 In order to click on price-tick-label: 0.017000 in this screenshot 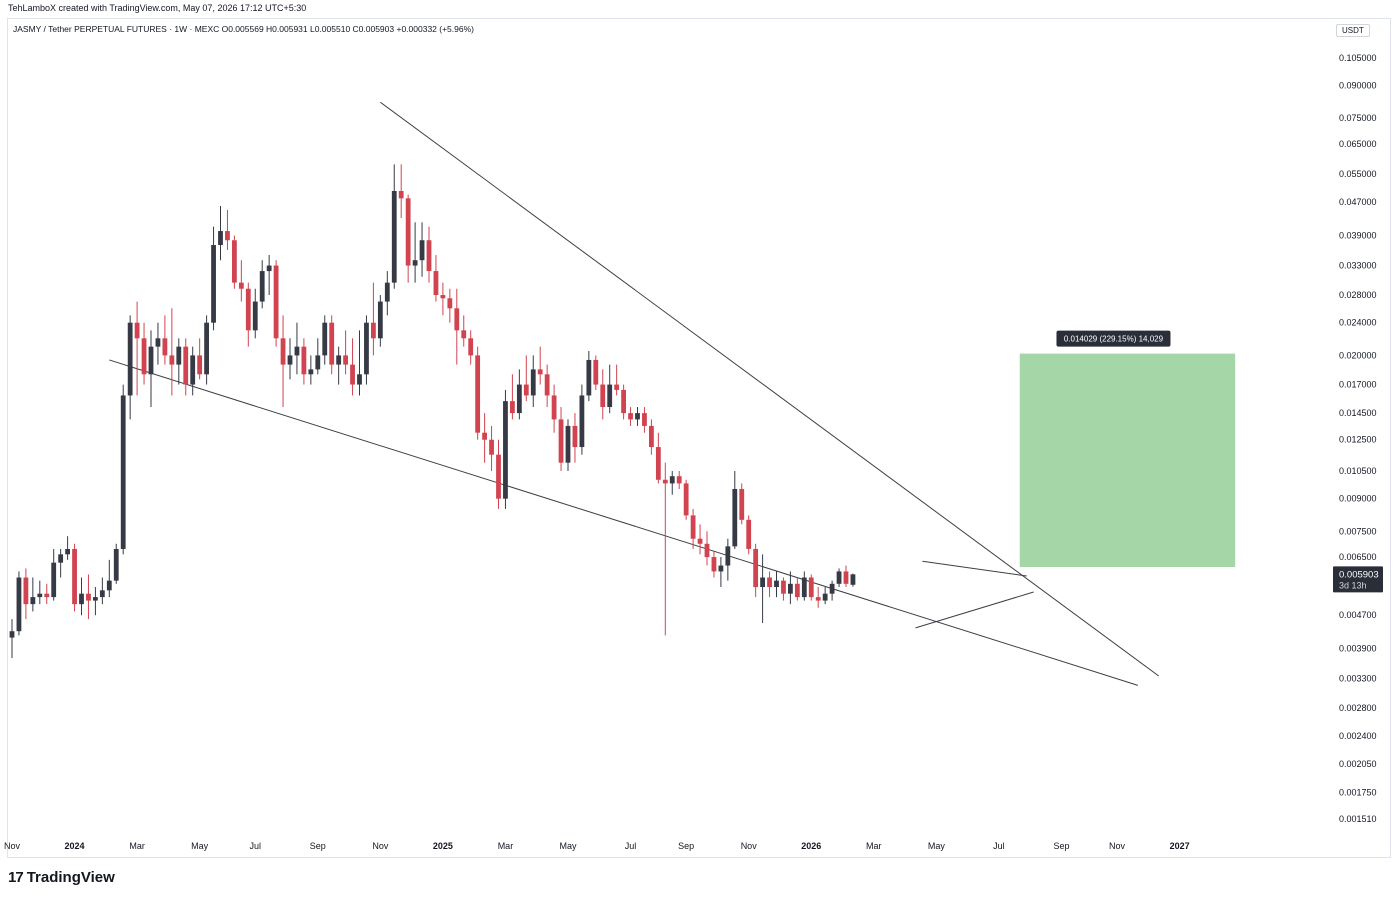, I will do `click(1358, 385)`.